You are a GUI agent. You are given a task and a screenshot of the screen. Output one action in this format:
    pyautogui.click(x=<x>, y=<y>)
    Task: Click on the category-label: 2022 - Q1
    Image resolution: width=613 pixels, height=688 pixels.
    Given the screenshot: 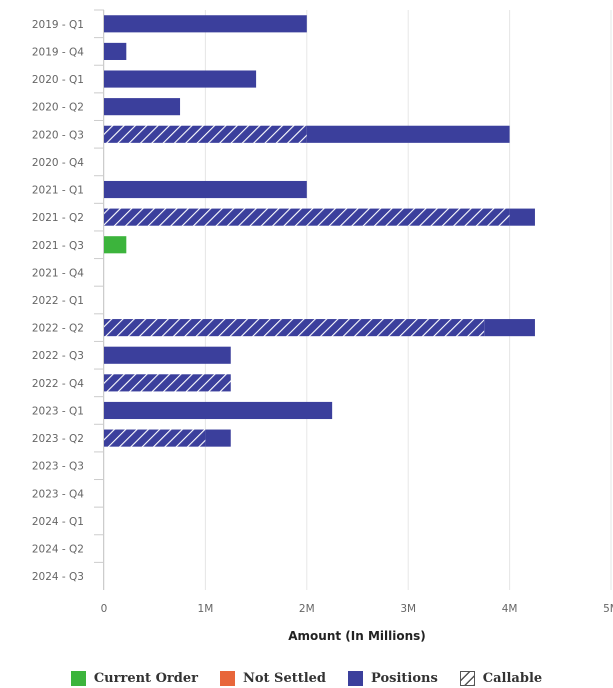 What is the action you would take?
    pyautogui.click(x=58, y=301)
    